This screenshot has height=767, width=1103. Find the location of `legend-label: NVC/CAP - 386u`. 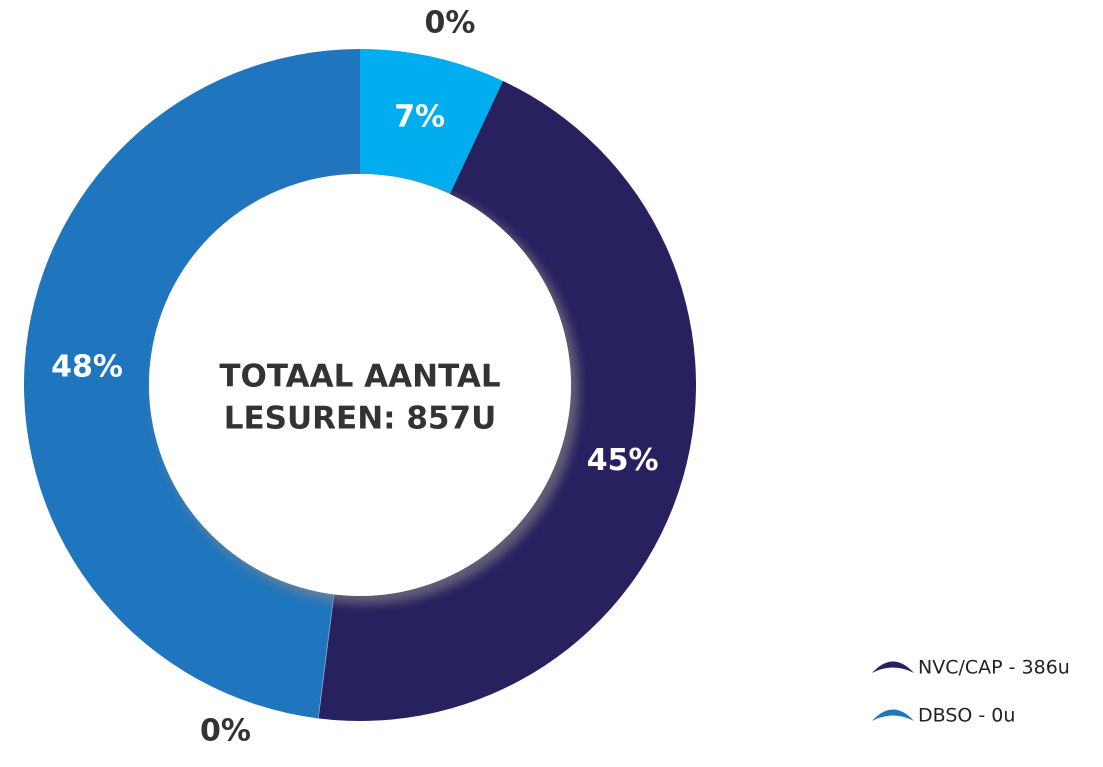

legend-label: NVC/CAP - 386u is located at coordinates (994, 668).